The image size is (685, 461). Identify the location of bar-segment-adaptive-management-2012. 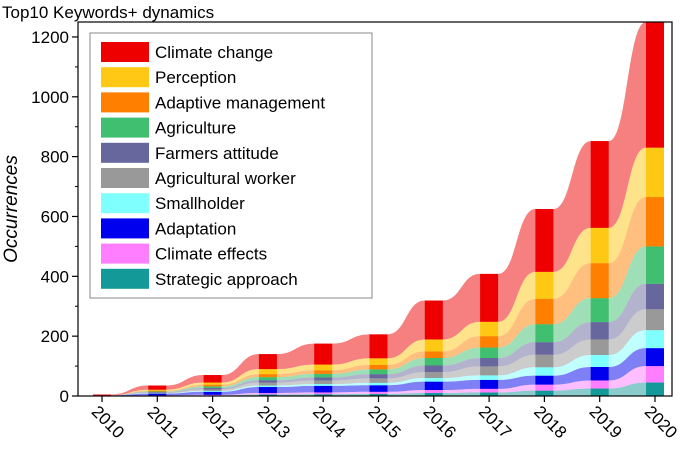
(213, 386).